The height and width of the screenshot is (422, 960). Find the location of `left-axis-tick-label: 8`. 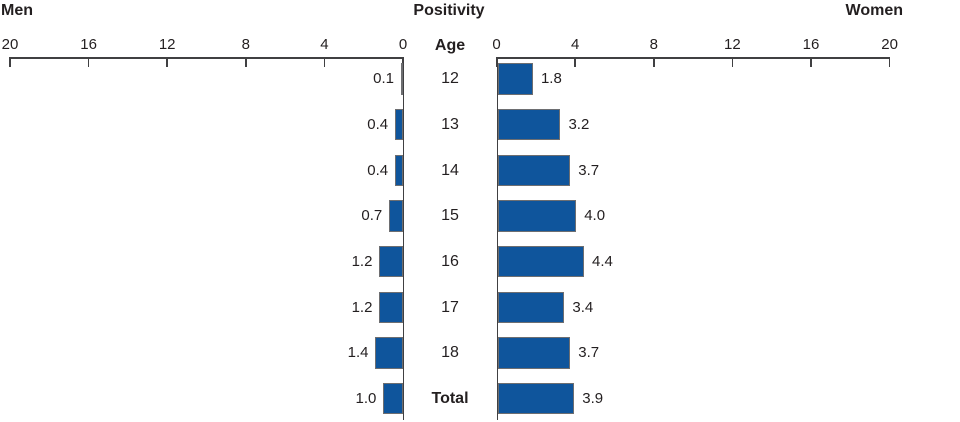

left-axis-tick-label: 8 is located at coordinates (245, 44).